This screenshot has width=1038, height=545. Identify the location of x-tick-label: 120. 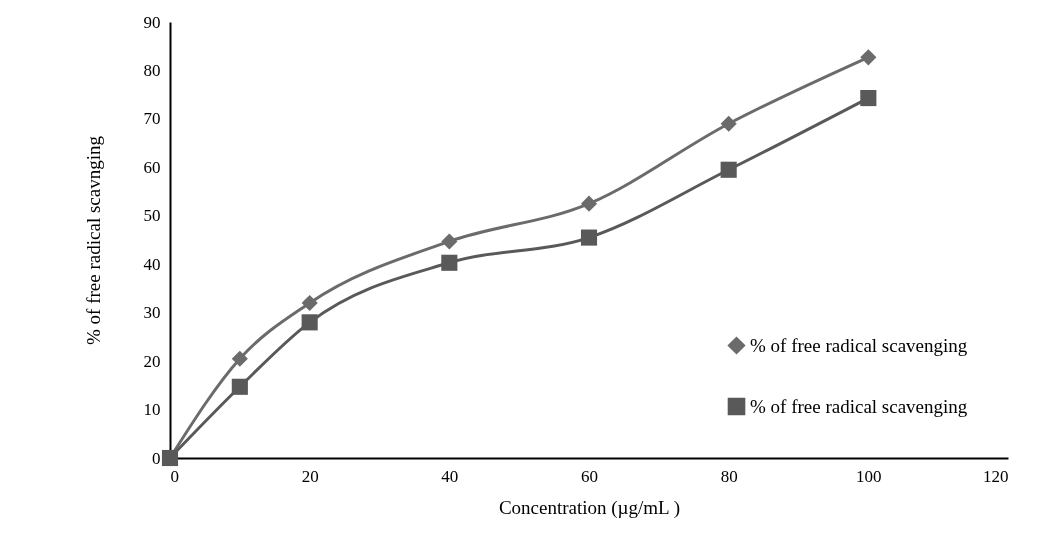
(996, 476).